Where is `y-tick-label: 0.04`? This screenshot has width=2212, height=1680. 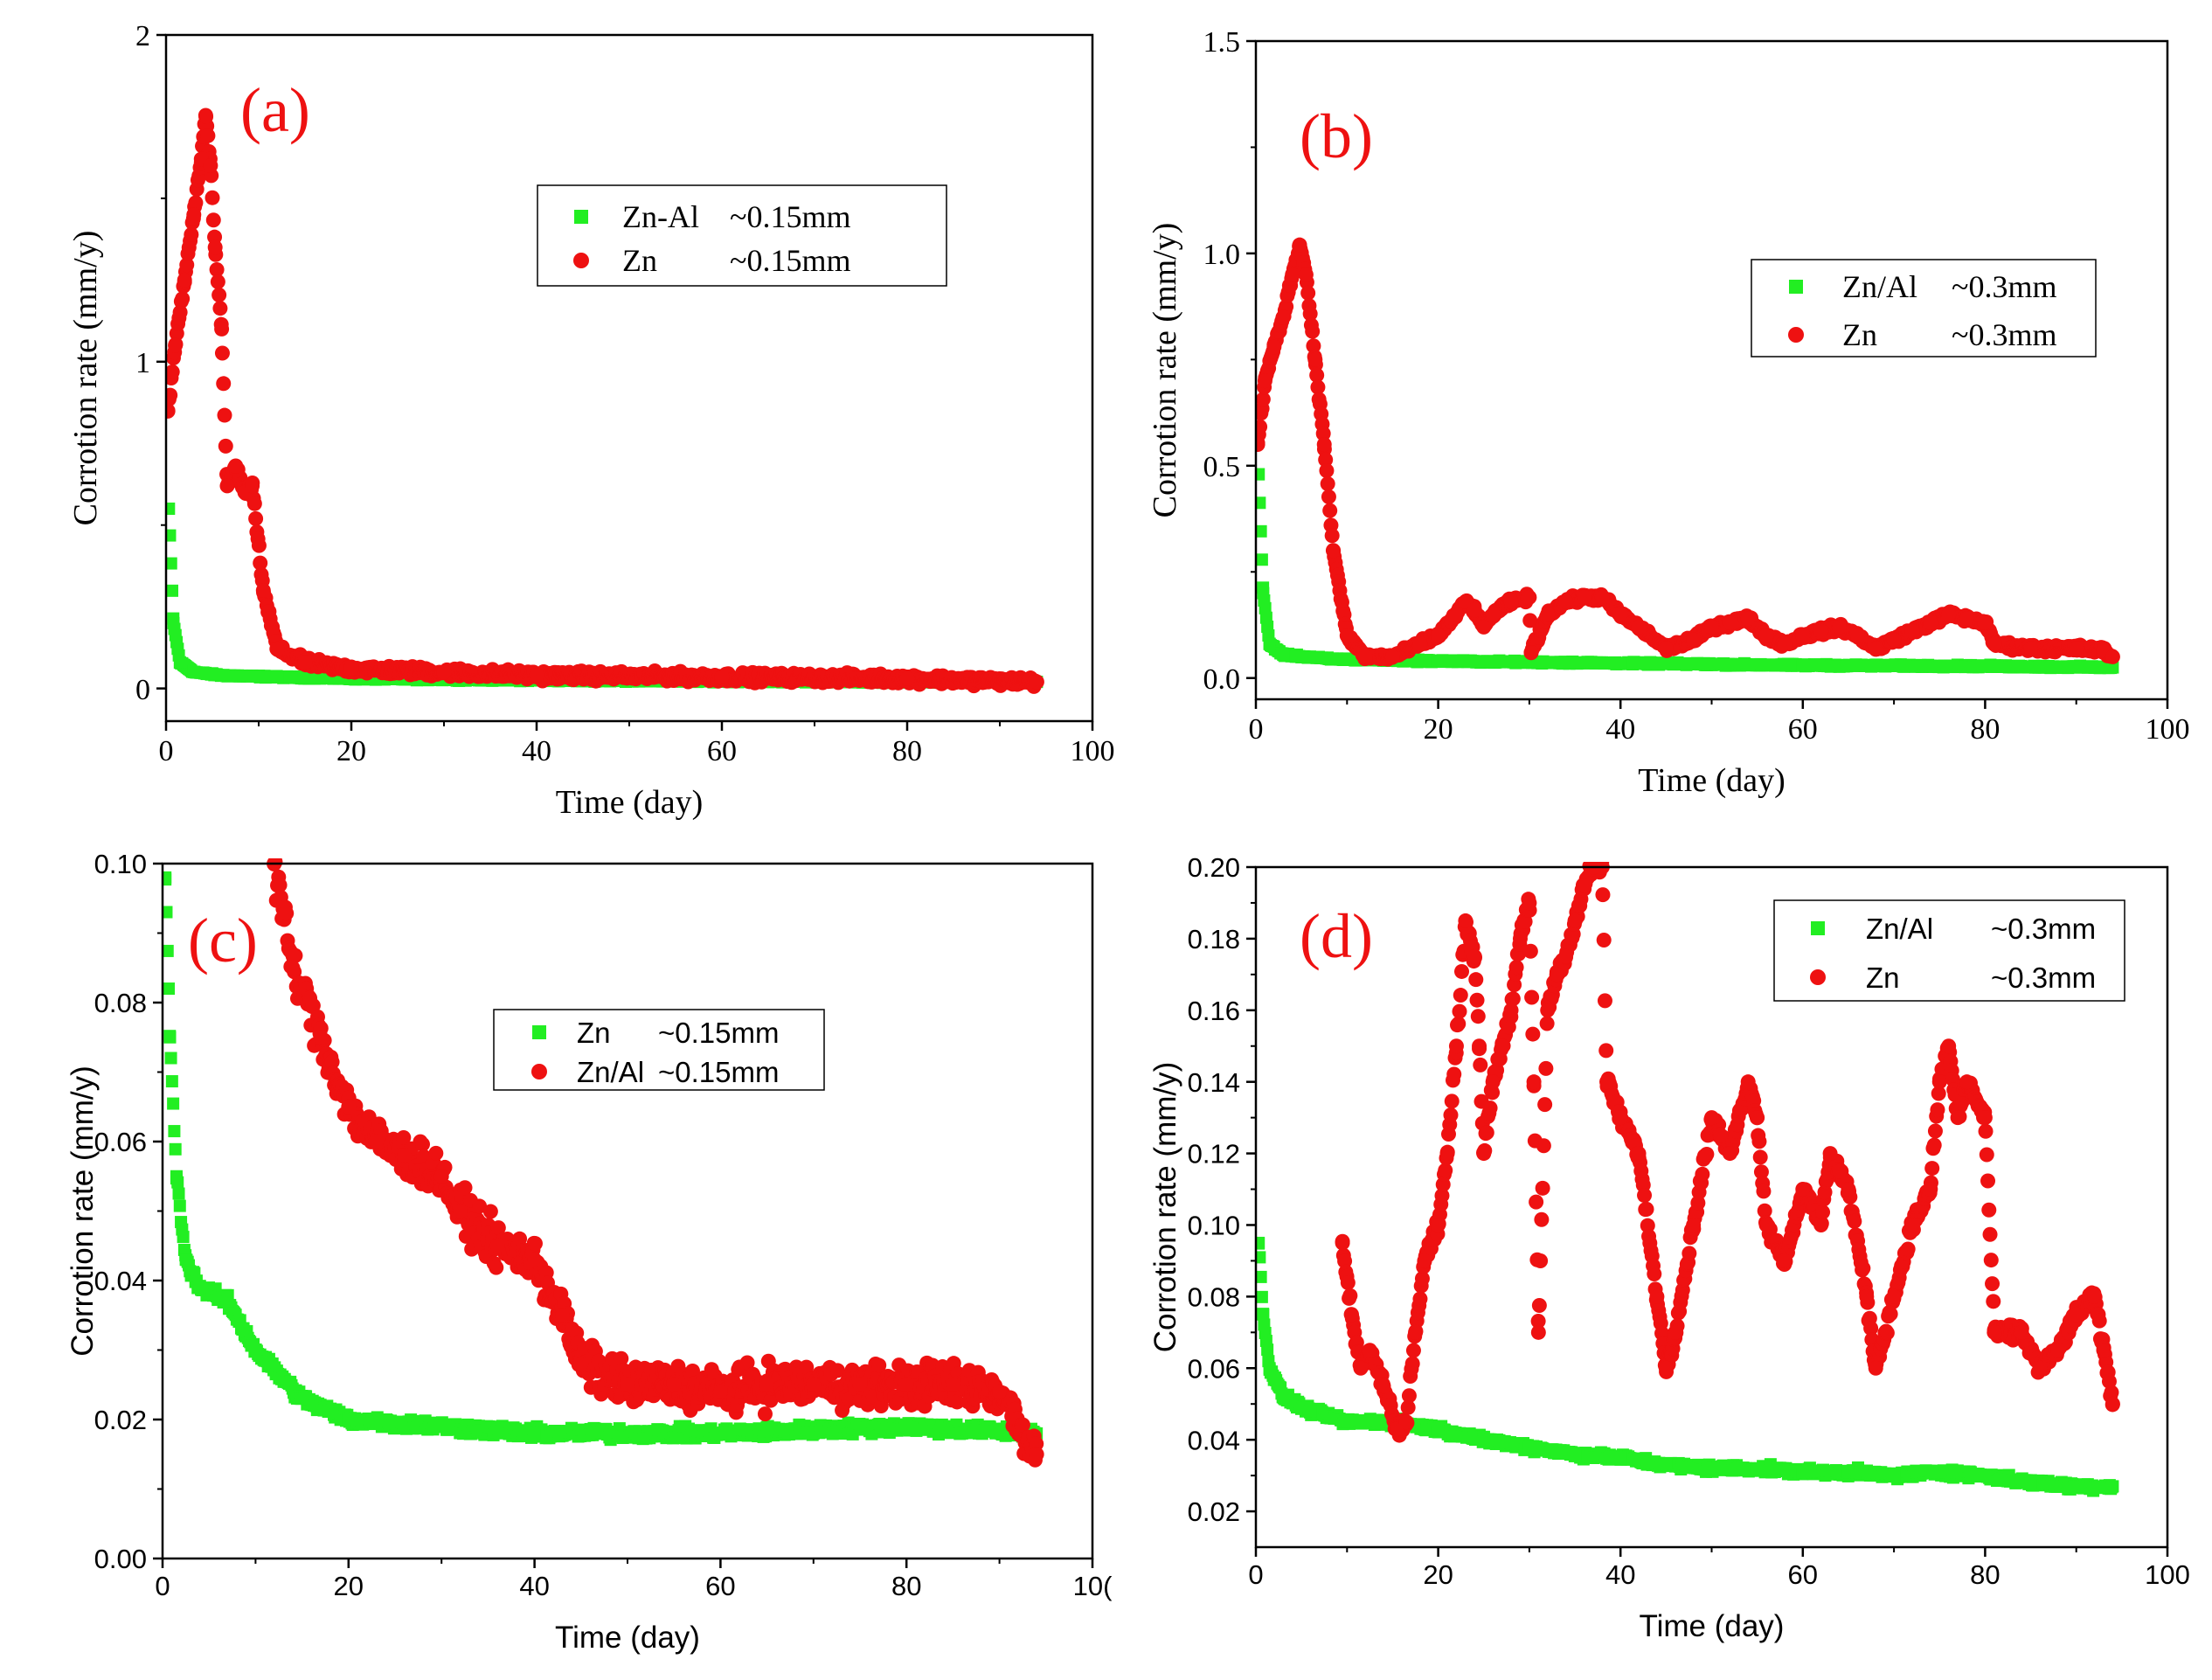
y-tick-label: 0.04 is located at coordinates (120, 1281).